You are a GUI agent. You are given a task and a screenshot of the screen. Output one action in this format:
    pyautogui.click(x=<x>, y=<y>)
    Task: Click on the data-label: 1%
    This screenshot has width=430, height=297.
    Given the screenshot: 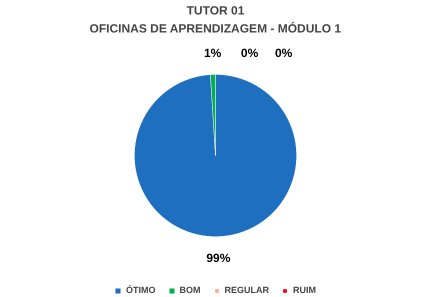 What is the action you would take?
    pyautogui.click(x=213, y=53)
    